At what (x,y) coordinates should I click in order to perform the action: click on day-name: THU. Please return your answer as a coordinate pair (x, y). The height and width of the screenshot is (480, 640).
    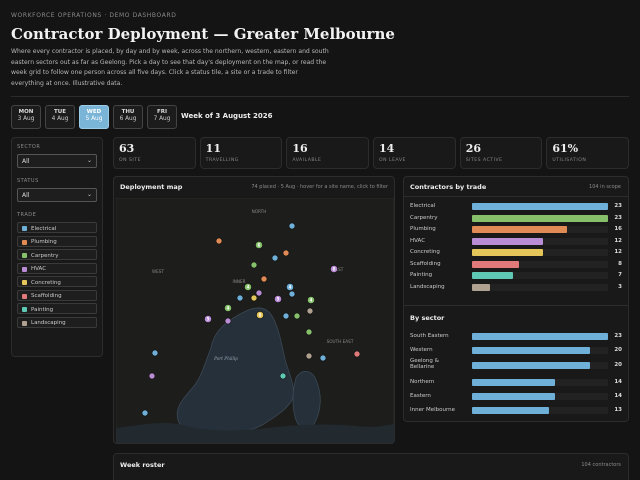
    Looking at the image, I should click on (128, 112).